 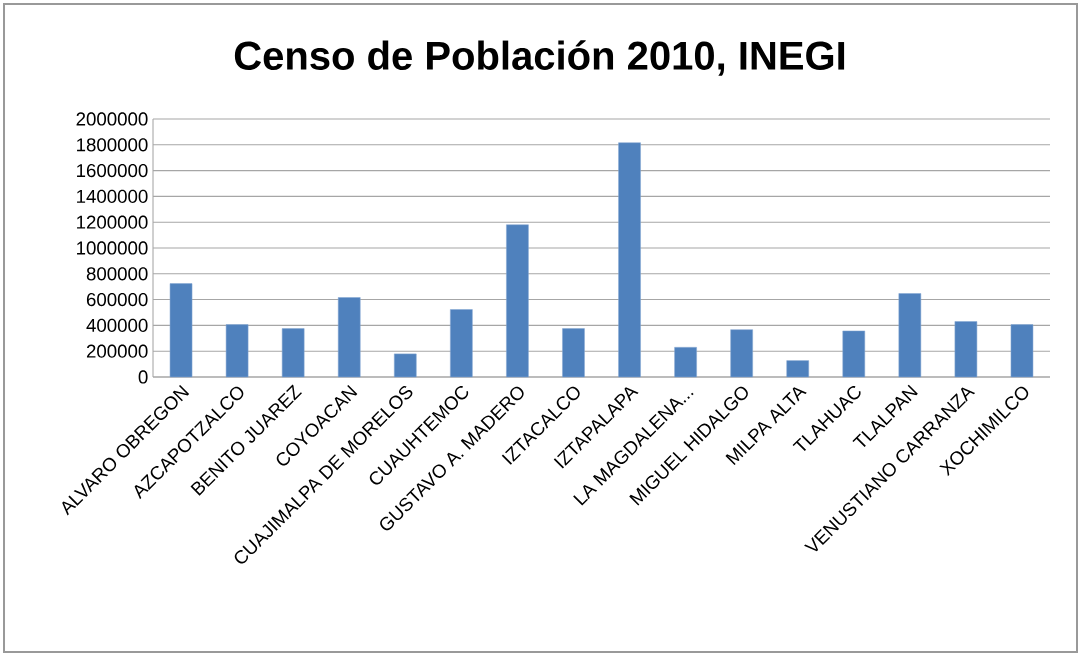 What do you see at coordinates (117, 274) in the screenshot?
I see `y-tick-label: 800000` at bounding box center [117, 274].